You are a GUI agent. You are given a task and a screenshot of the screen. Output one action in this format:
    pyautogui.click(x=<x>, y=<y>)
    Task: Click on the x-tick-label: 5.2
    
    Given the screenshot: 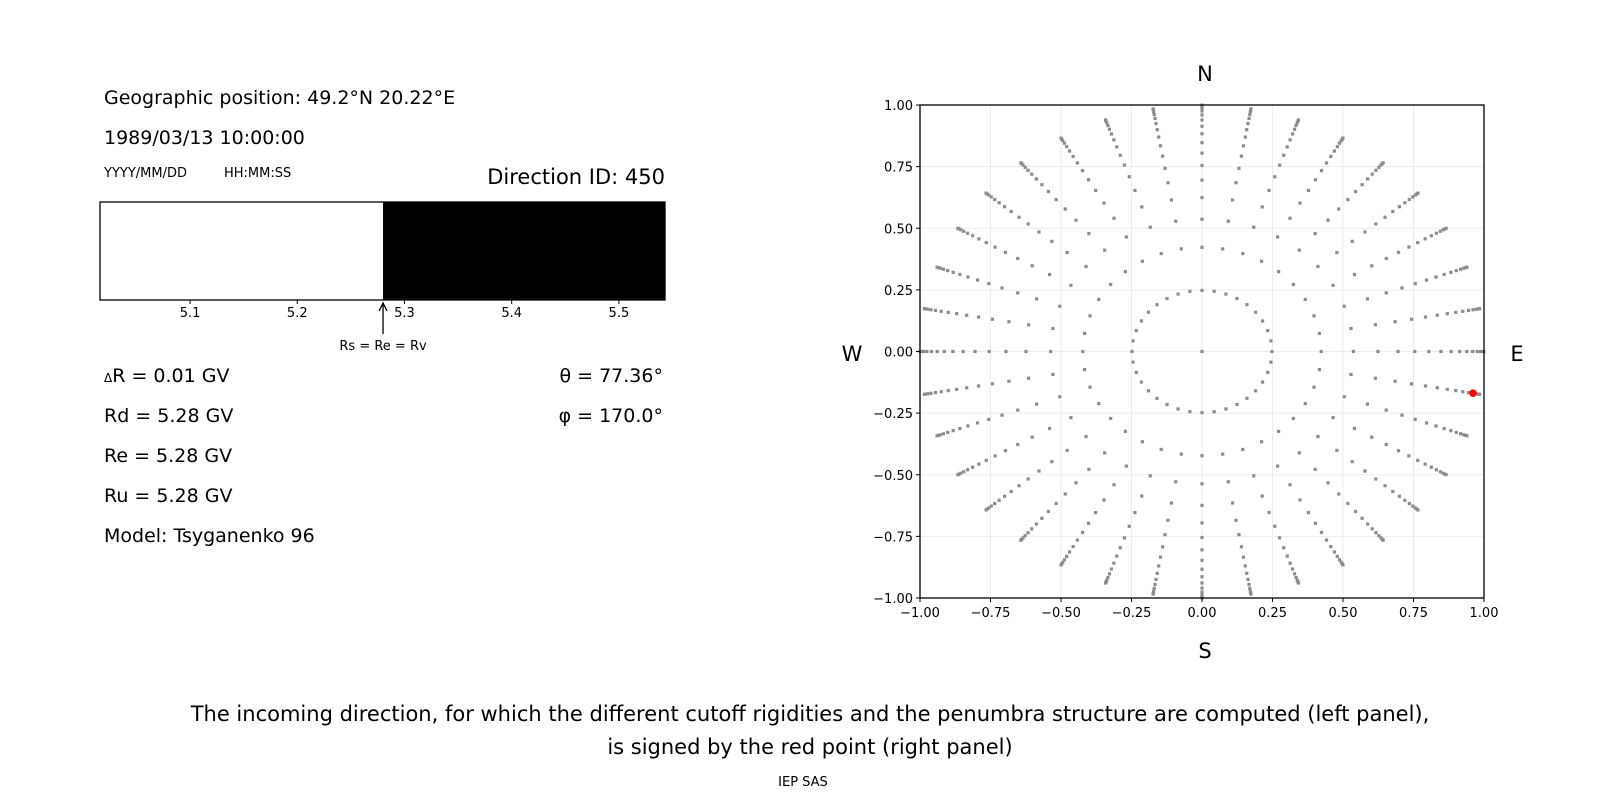 What is the action you would take?
    pyautogui.click(x=297, y=313)
    